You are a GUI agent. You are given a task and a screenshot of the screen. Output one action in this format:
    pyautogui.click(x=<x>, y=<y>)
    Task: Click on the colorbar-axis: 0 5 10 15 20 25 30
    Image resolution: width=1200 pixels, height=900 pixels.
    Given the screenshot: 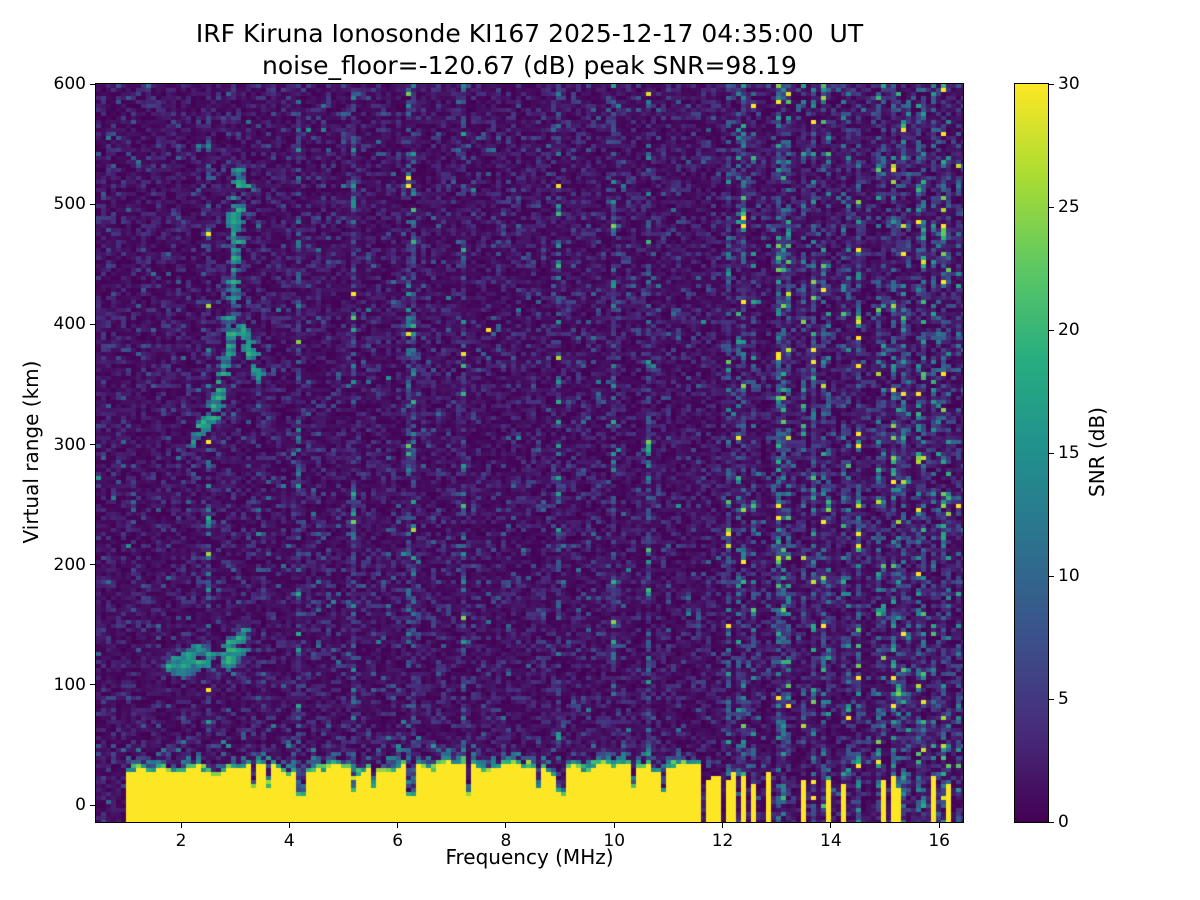 What is the action you would take?
    pyautogui.click(x=1079, y=453)
    